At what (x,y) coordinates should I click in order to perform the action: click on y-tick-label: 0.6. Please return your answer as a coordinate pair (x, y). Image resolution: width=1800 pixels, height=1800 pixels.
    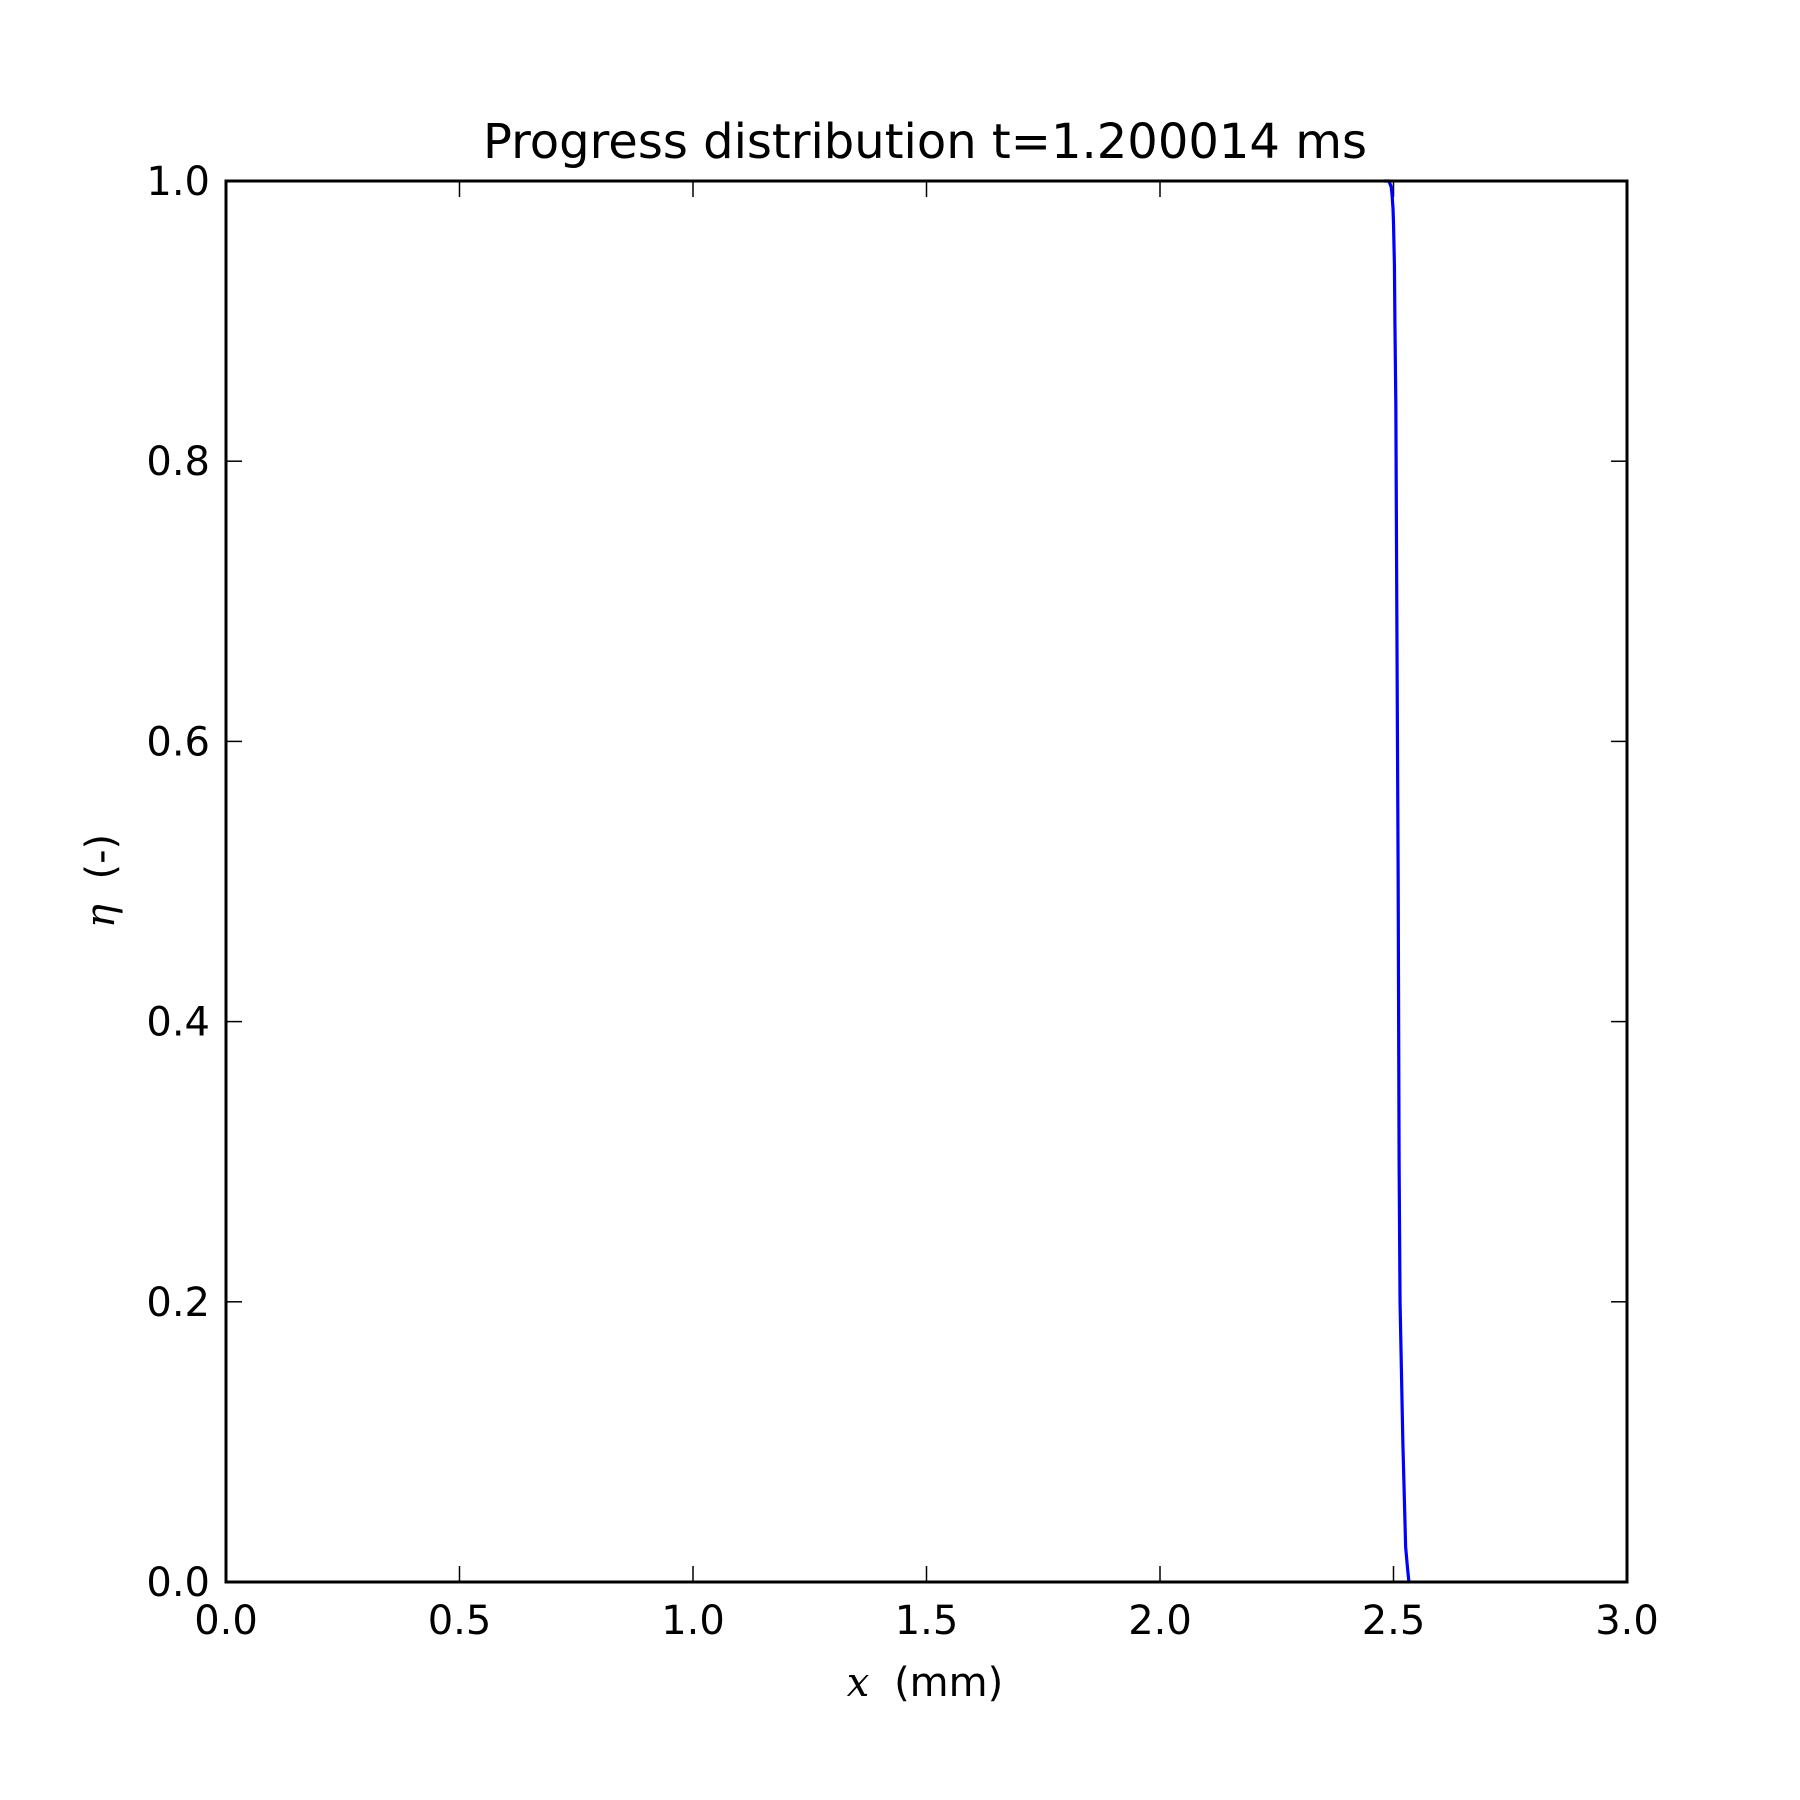
    Looking at the image, I should click on (178, 742).